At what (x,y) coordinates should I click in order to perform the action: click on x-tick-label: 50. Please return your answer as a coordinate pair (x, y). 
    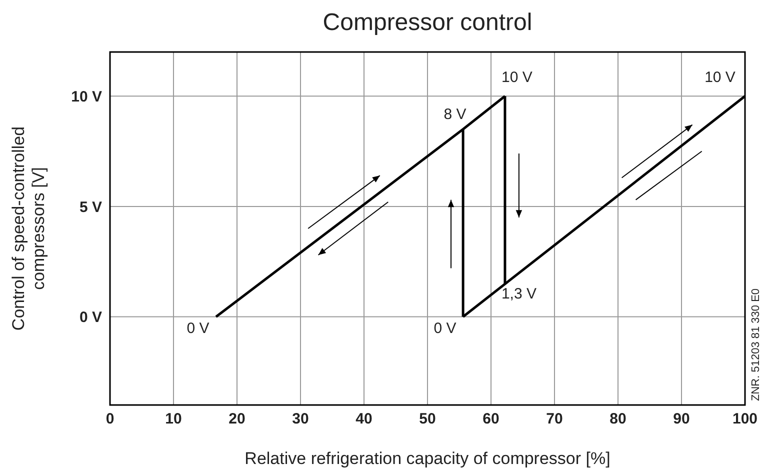
    Looking at the image, I should click on (427, 419).